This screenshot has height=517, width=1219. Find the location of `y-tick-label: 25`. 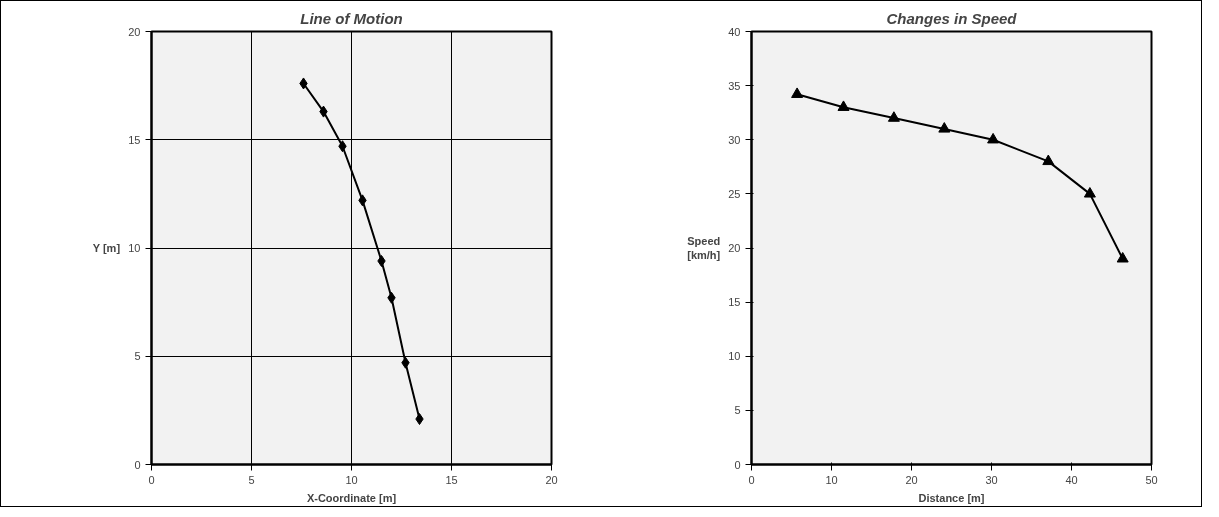

y-tick-label: 25 is located at coordinates (734, 193).